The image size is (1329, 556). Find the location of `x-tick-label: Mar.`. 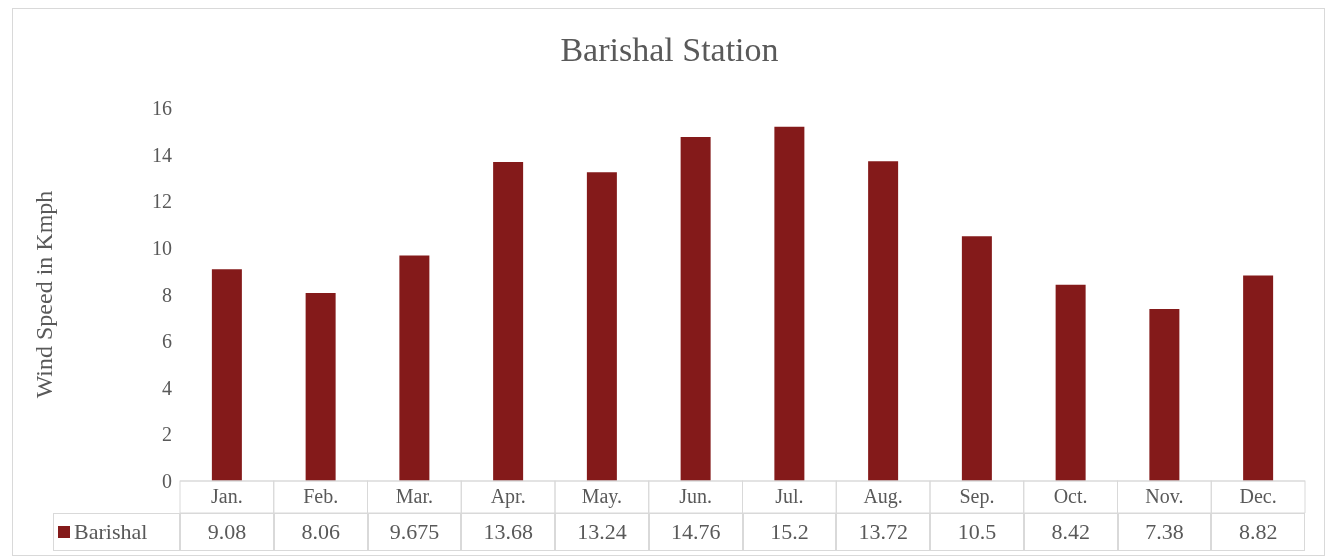

x-tick-label: Mar. is located at coordinates (414, 496).